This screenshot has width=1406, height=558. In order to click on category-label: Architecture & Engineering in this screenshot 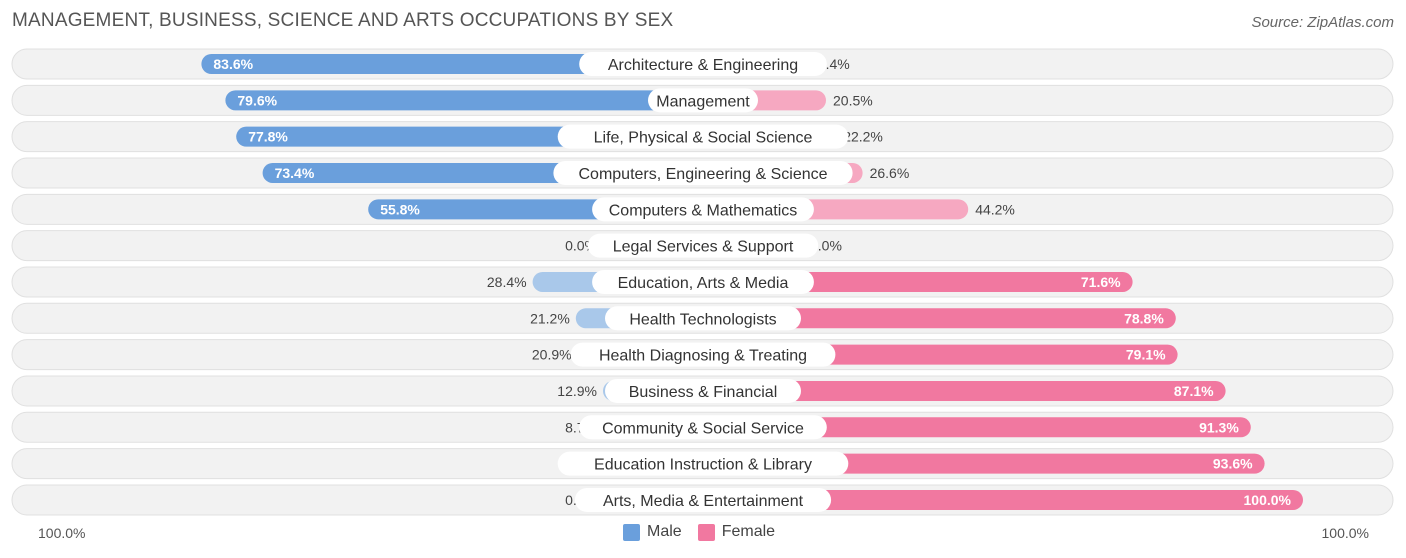, I will do `click(703, 65)`.